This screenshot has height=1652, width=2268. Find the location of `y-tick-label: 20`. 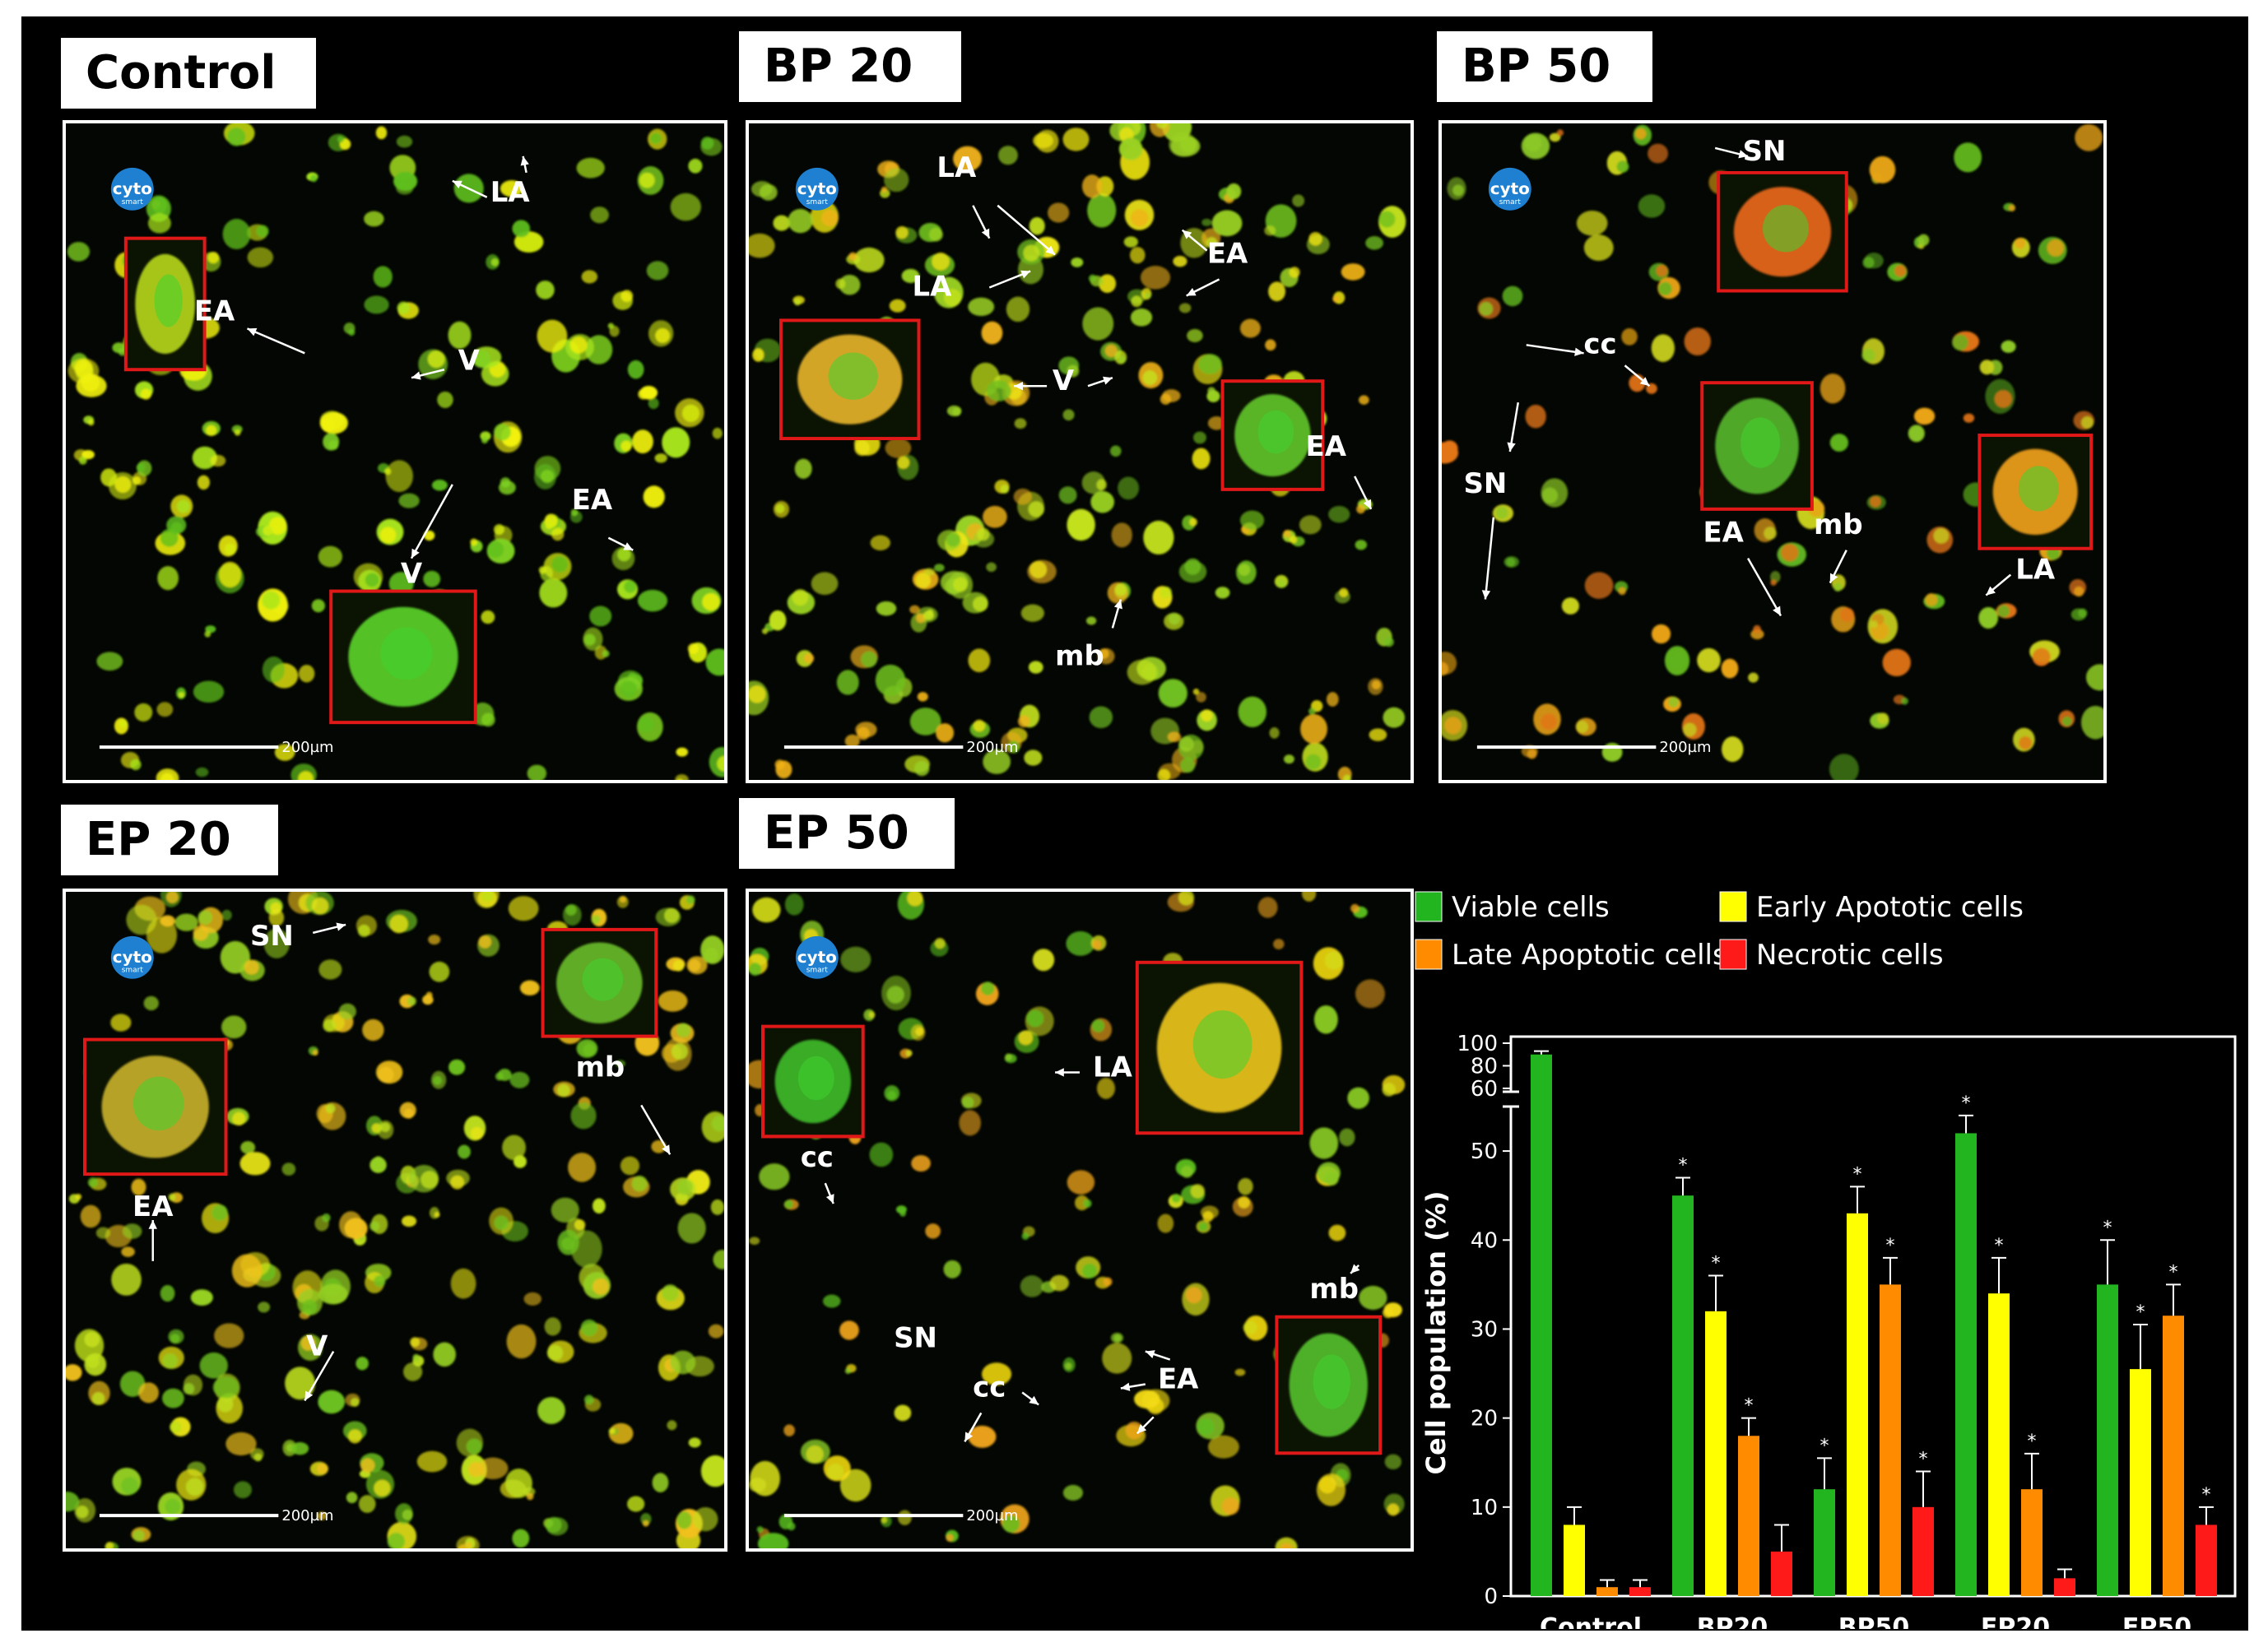

y-tick-label: 20 is located at coordinates (1485, 1420).